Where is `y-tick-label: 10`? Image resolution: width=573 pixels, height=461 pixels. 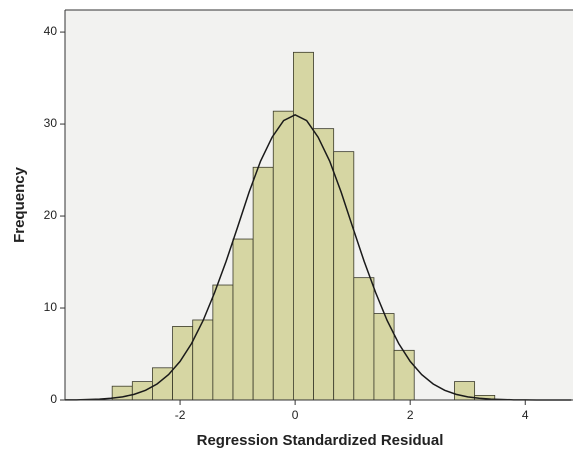
y-tick-label: 10 is located at coordinates (51, 307).